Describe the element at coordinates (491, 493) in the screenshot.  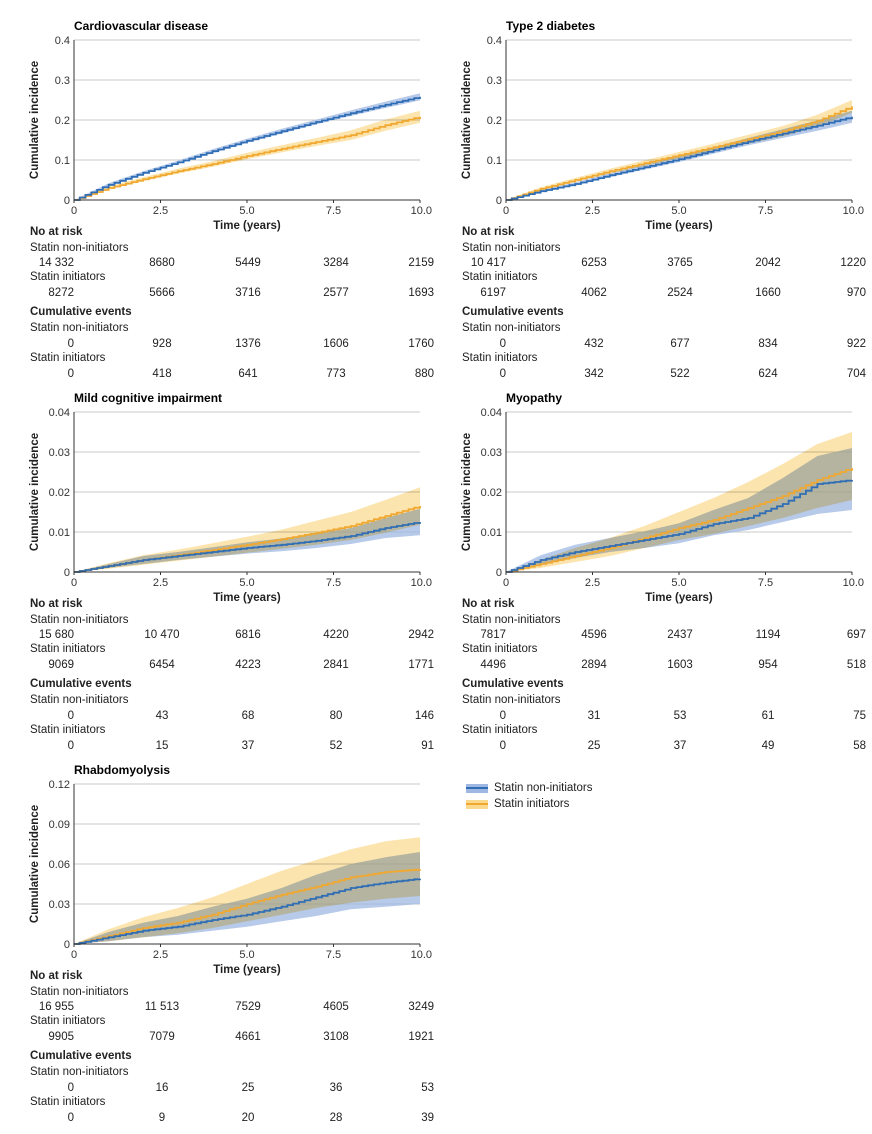
I see `y-tick-label: 0.02` at that location.